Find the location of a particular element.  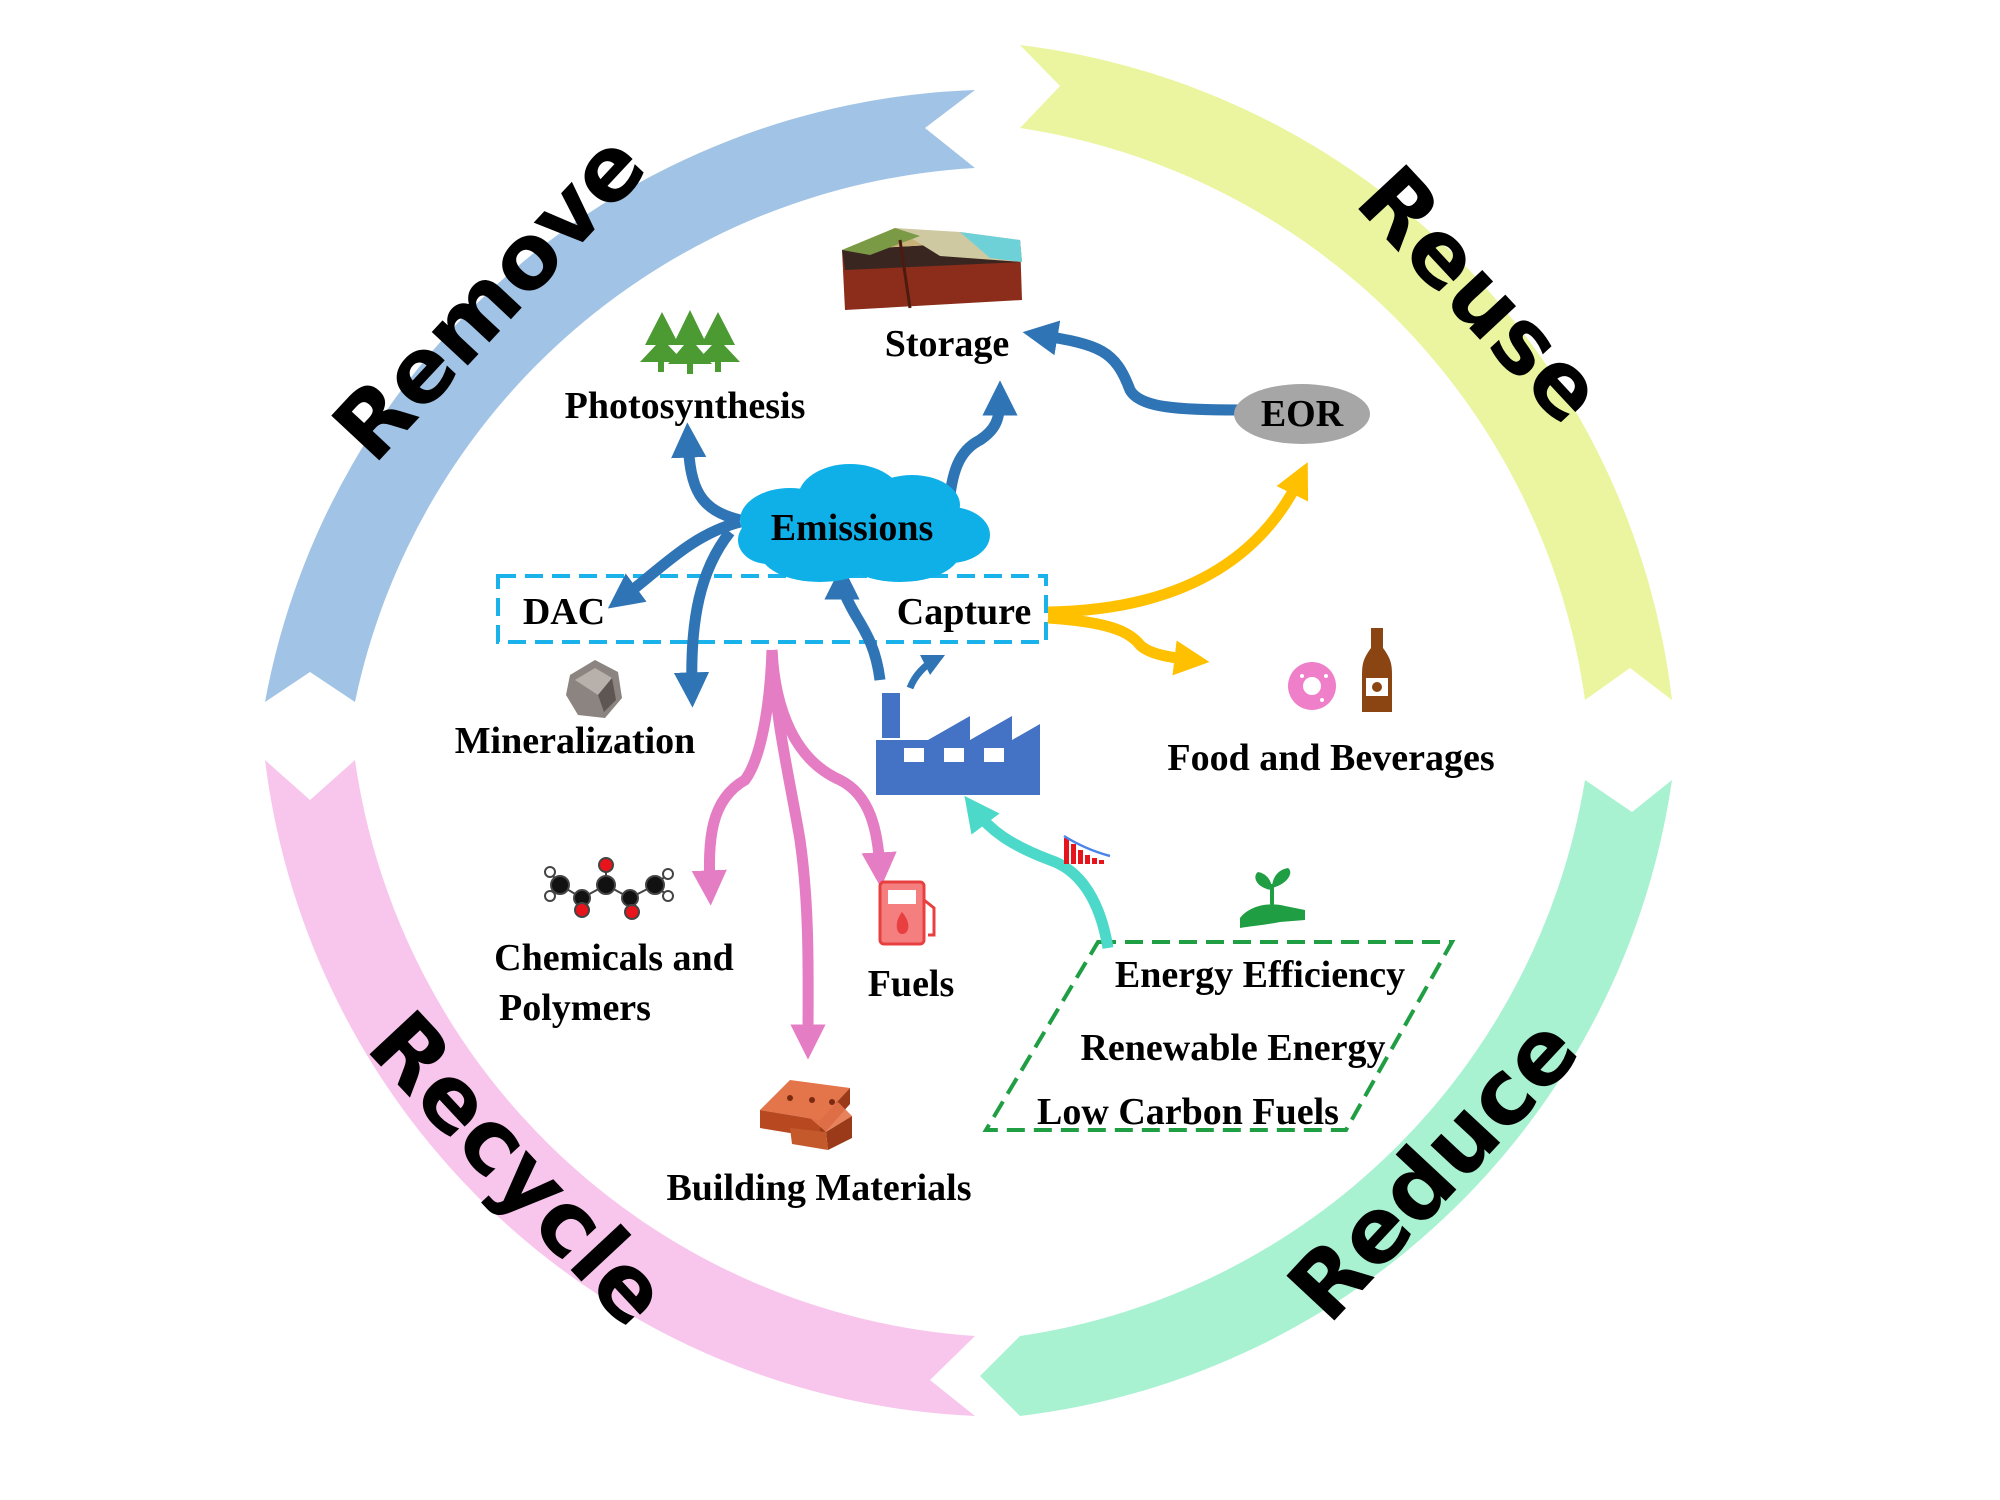

chemicals-label-line1: Chemicals and is located at coordinates (614, 958).